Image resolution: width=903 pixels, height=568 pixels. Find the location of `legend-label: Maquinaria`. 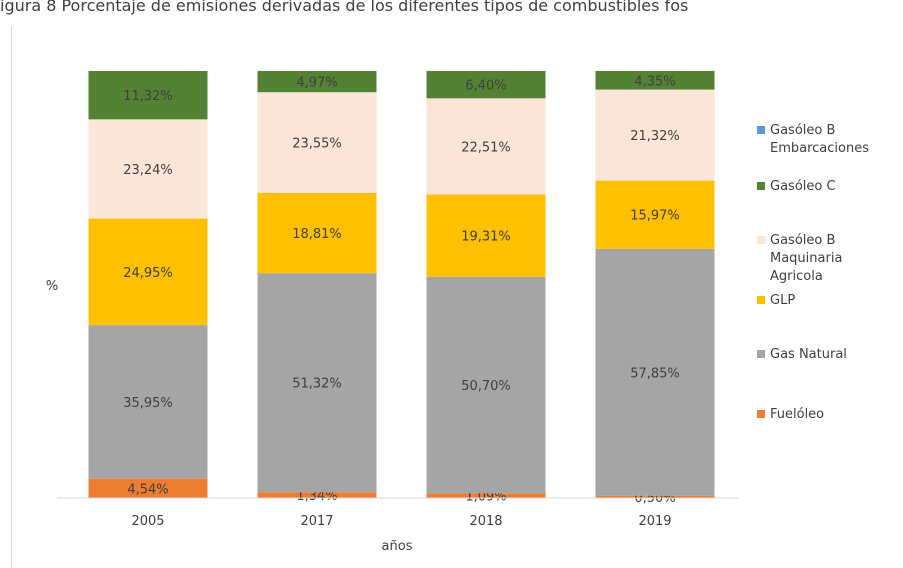

legend-label: Maquinaria is located at coordinates (806, 258).